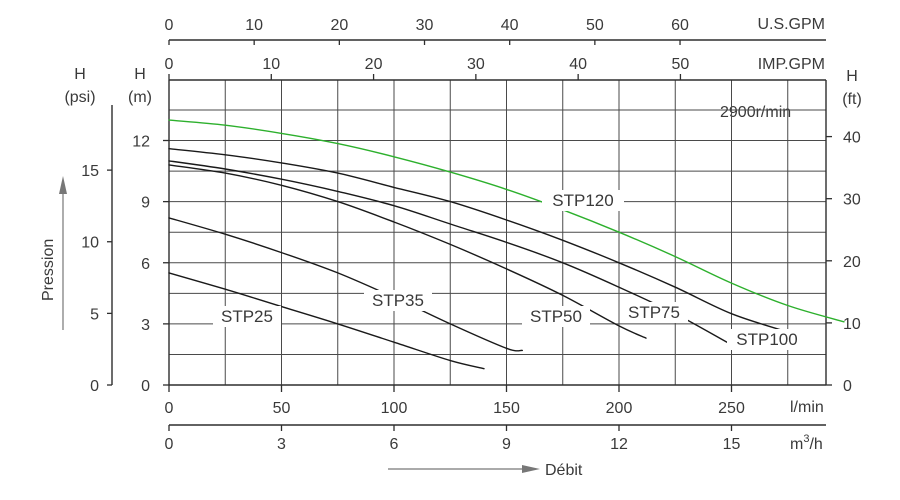 Image resolution: width=900 pixels, height=500 pixels. I want to click on usgpm-tick-label: 60, so click(680, 25).